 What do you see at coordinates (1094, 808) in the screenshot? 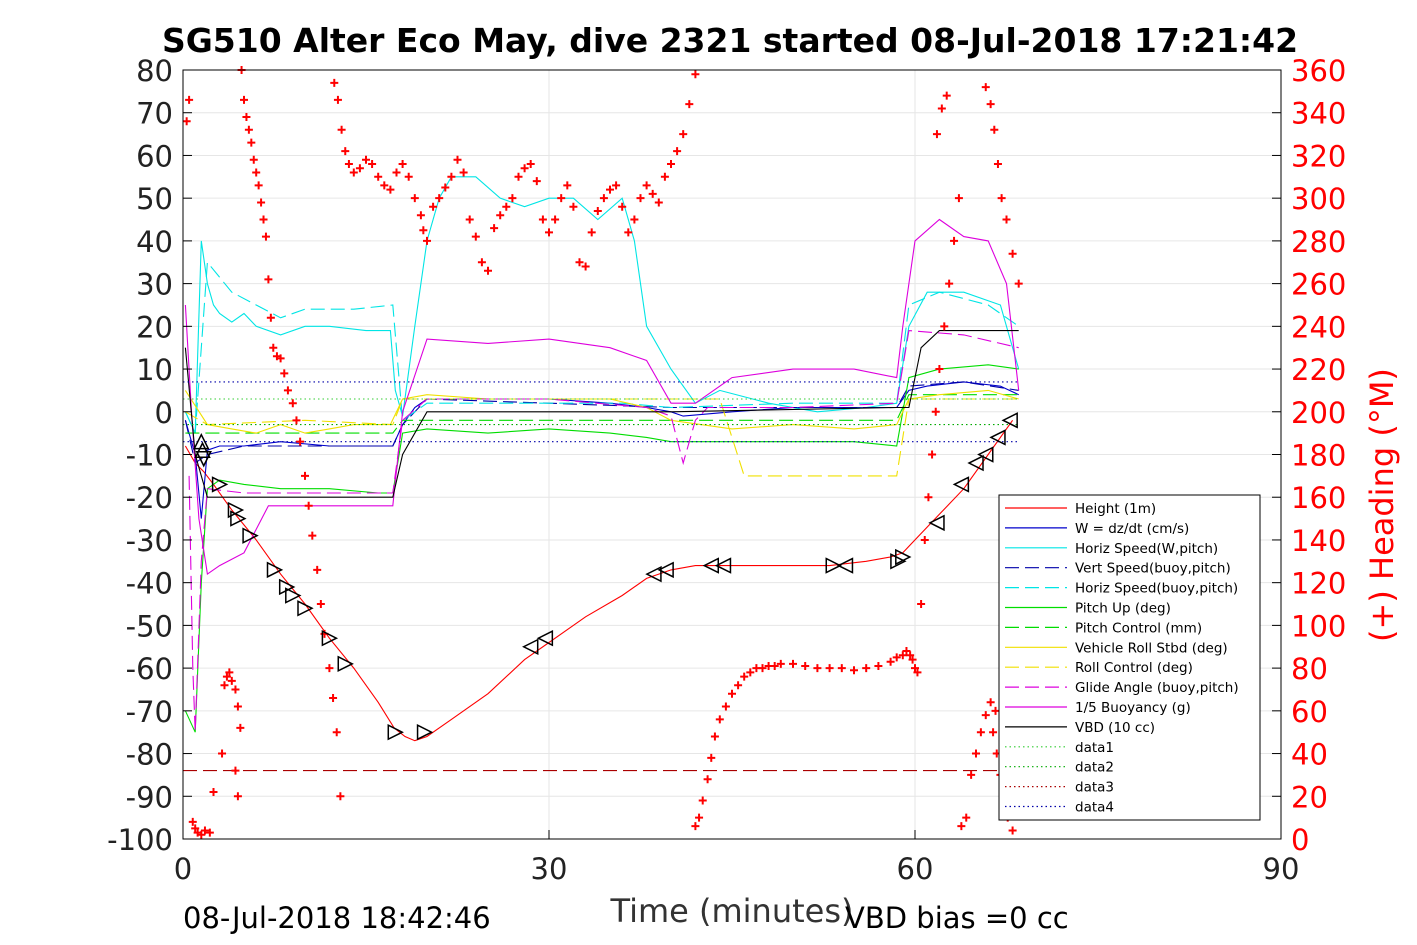
I see `legend-label: data4` at bounding box center [1094, 808].